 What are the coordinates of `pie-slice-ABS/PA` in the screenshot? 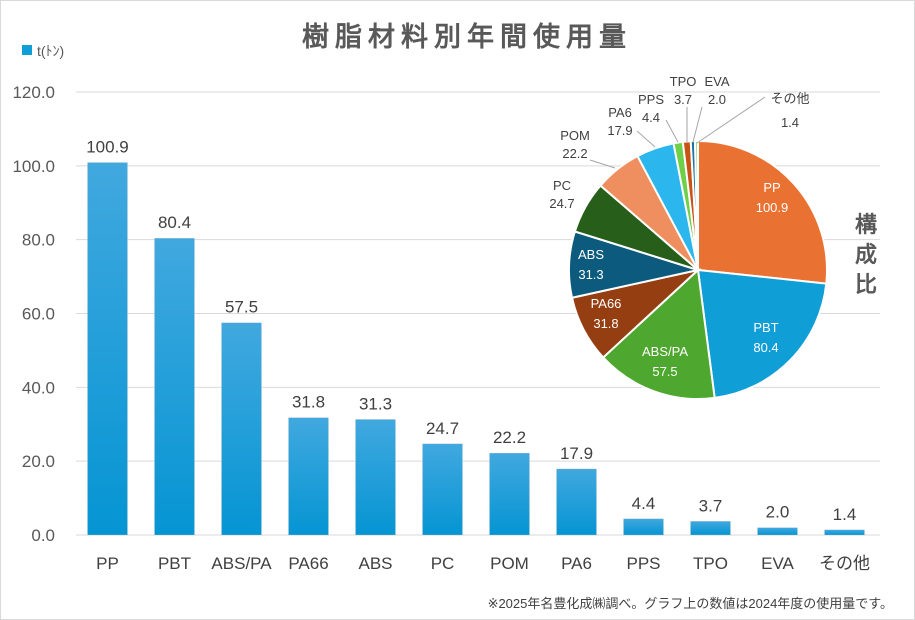 It's located at (658, 333).